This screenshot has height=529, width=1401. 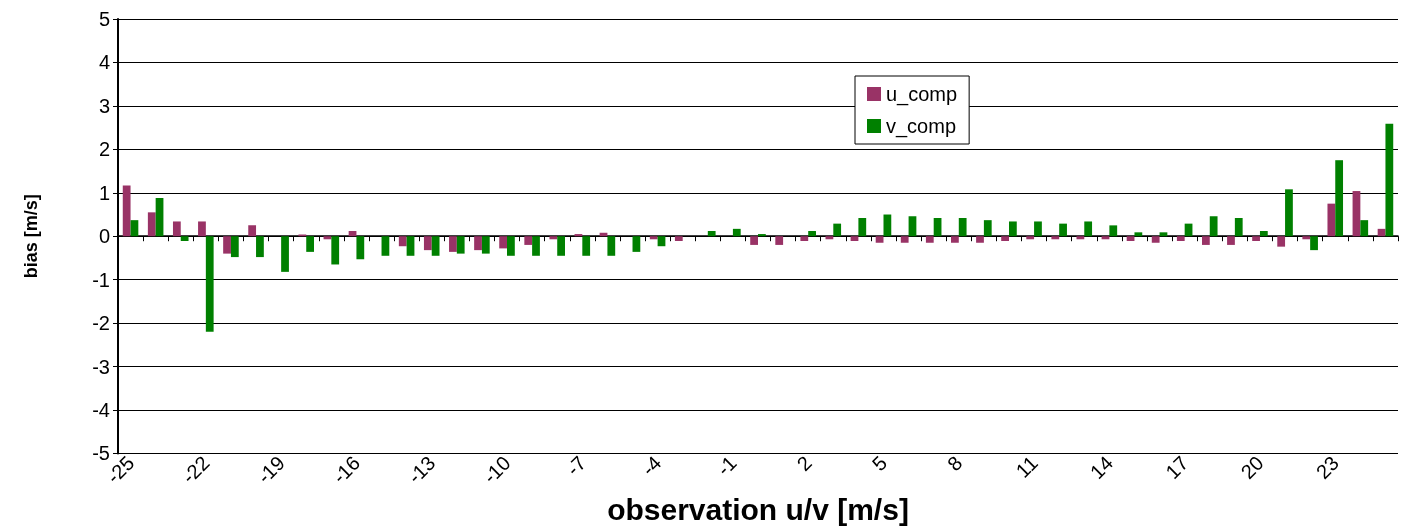 I want to click on legend-label: v_comp, so click(x=921, y=126).